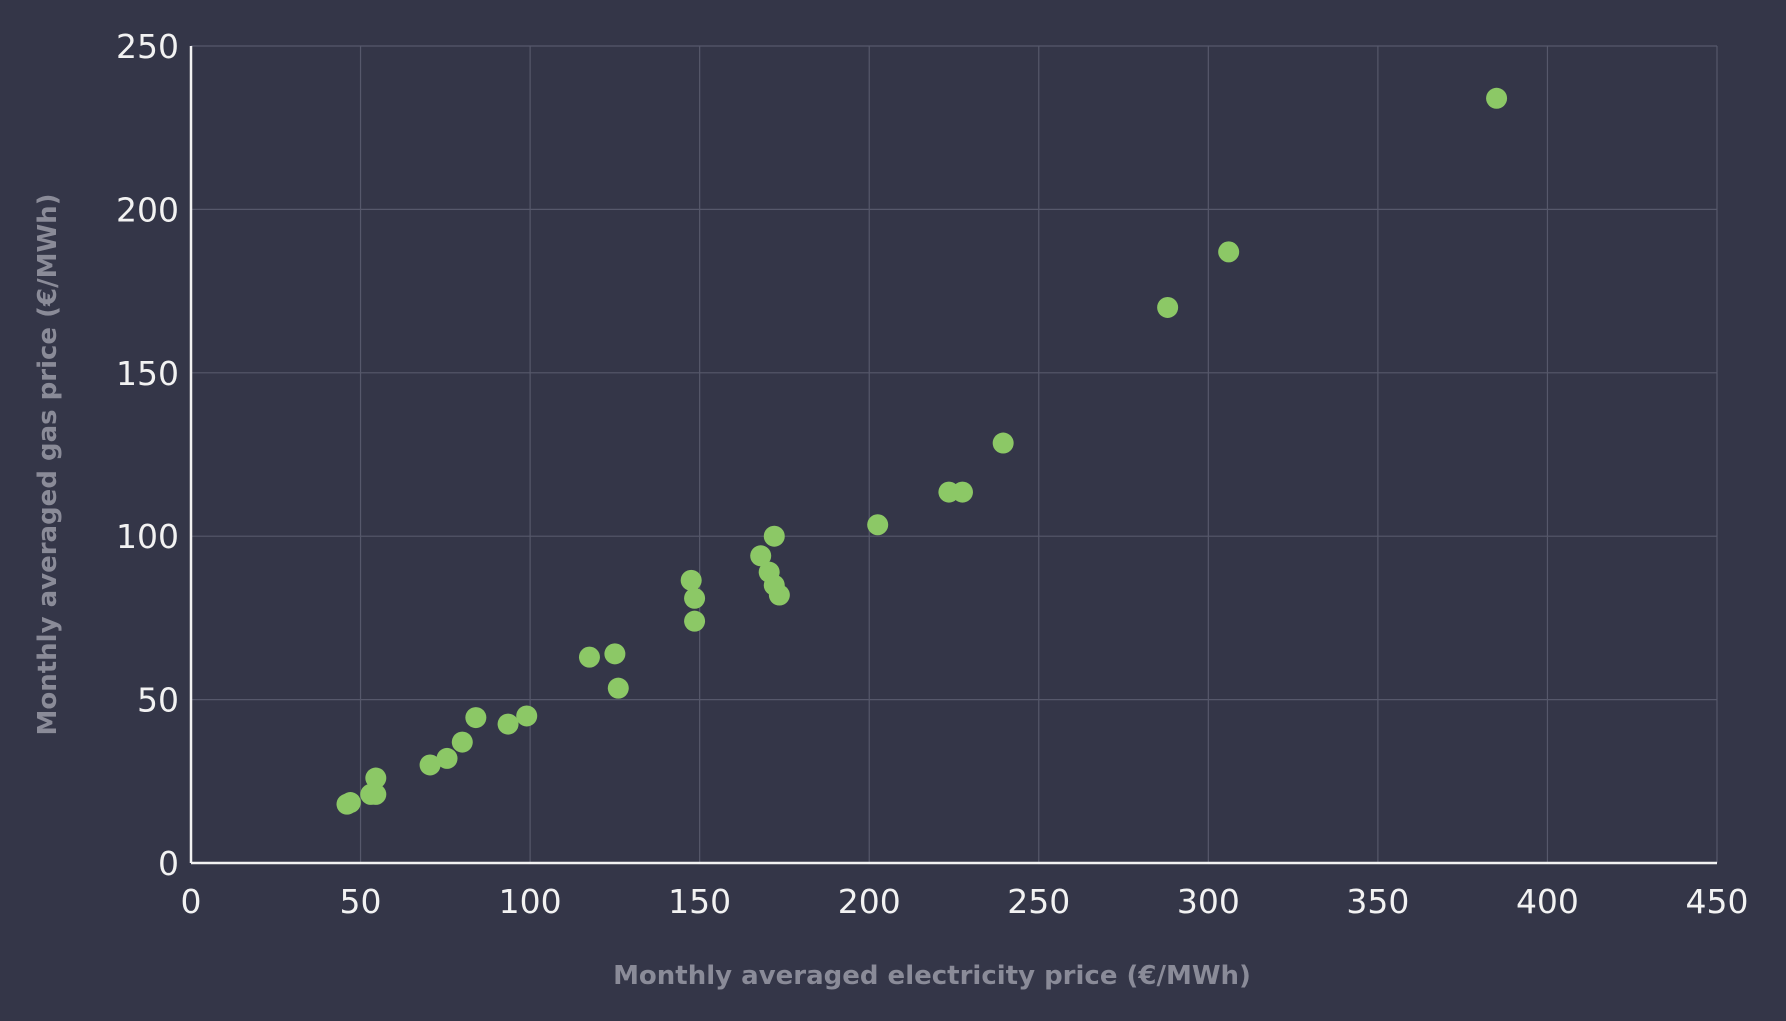 This screenshot has height=1021, width=1786. What do you see at coordinates (1038, 901) in the screenshot?
I see `x-tick-label: 250` at bounding box center [1038, 901].